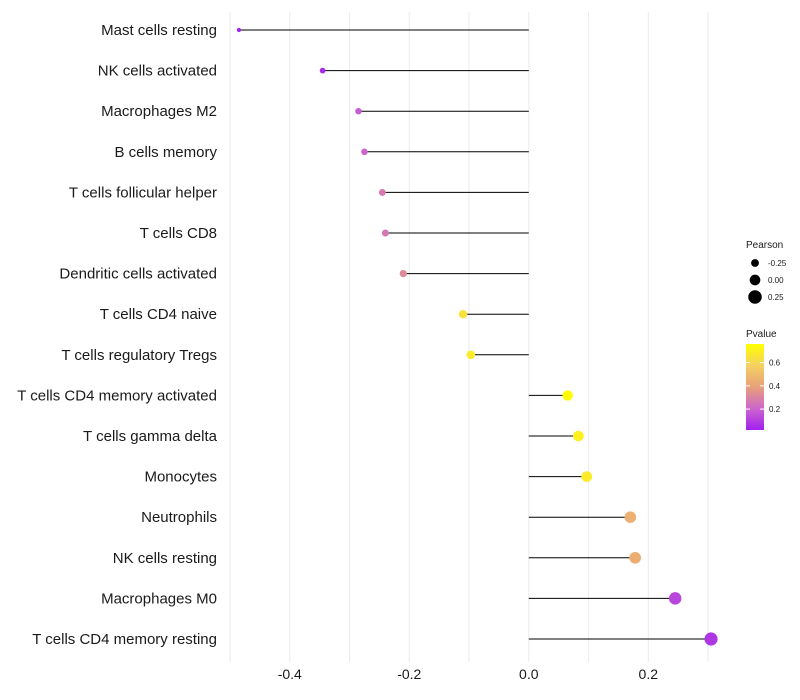  What do you see at coordinates (649, 674) in the screenshot?
I see `x-tick-label: 0.2` at bounding box center [649, 674].